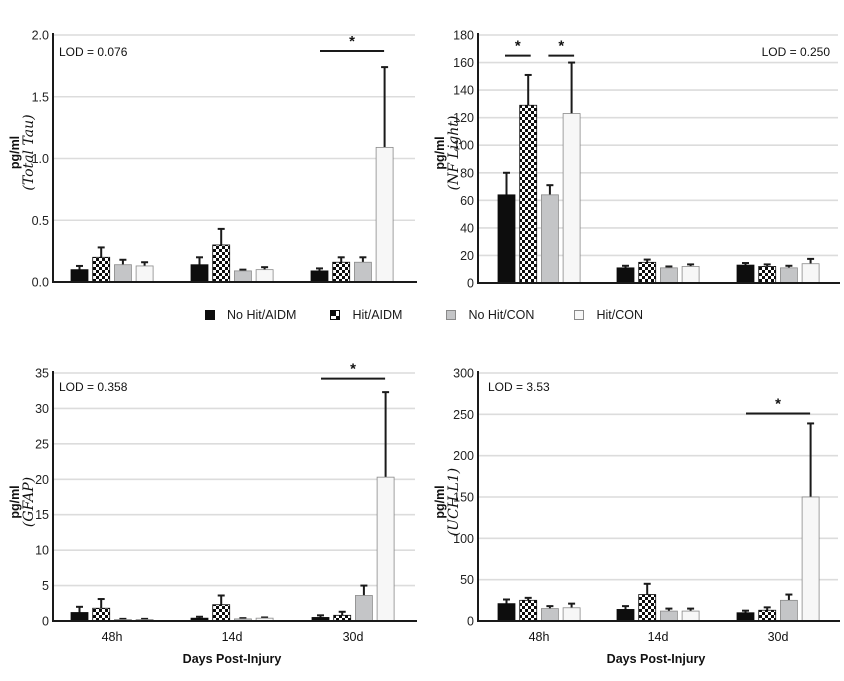  Describe the element at coordinates (45, 586) in the screenshot. I see `y-tick-label: 5` at that location.